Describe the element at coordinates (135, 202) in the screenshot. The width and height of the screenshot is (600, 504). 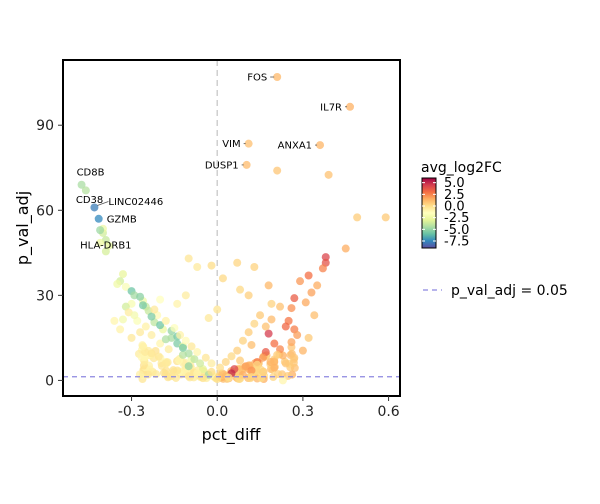
I see `gene-label: LINC02446` at that location.